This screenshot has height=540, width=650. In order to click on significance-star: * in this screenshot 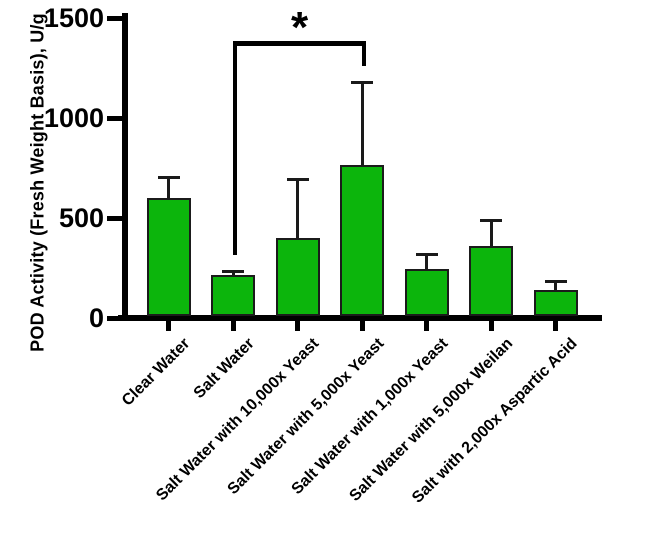, I will do `click(299, 27)`.